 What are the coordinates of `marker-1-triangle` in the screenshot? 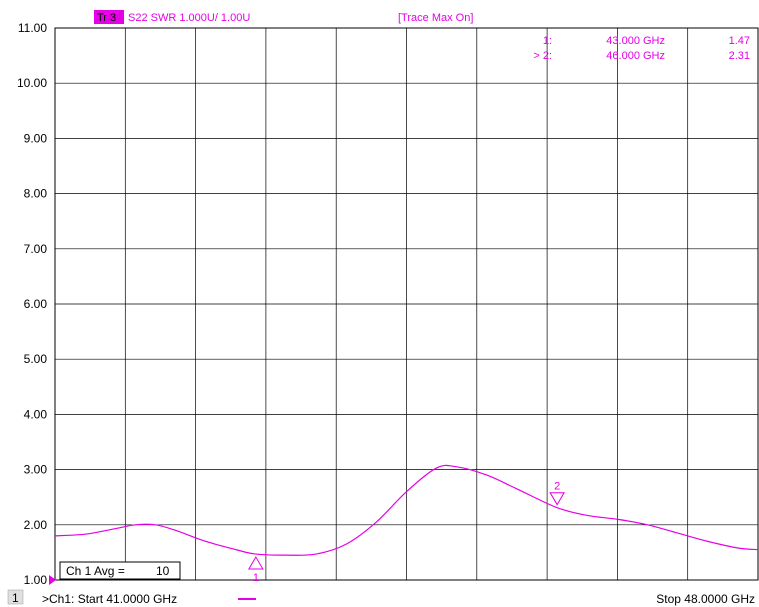 It's located at (256, 563).